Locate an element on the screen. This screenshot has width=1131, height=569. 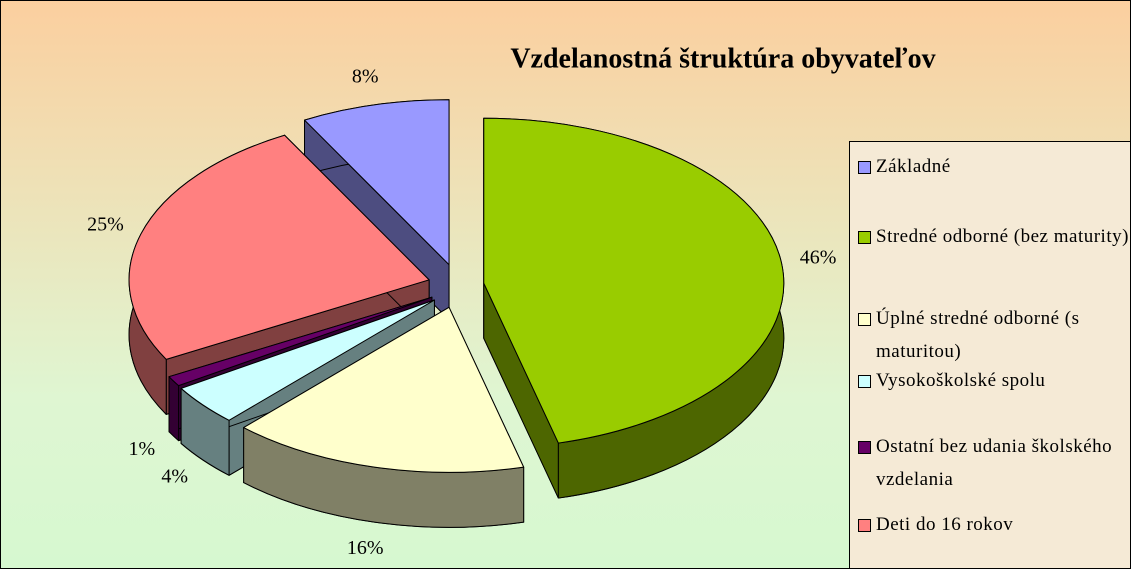
legend-item: Vysokoškolské spolu is located at coordinates (993, 380).